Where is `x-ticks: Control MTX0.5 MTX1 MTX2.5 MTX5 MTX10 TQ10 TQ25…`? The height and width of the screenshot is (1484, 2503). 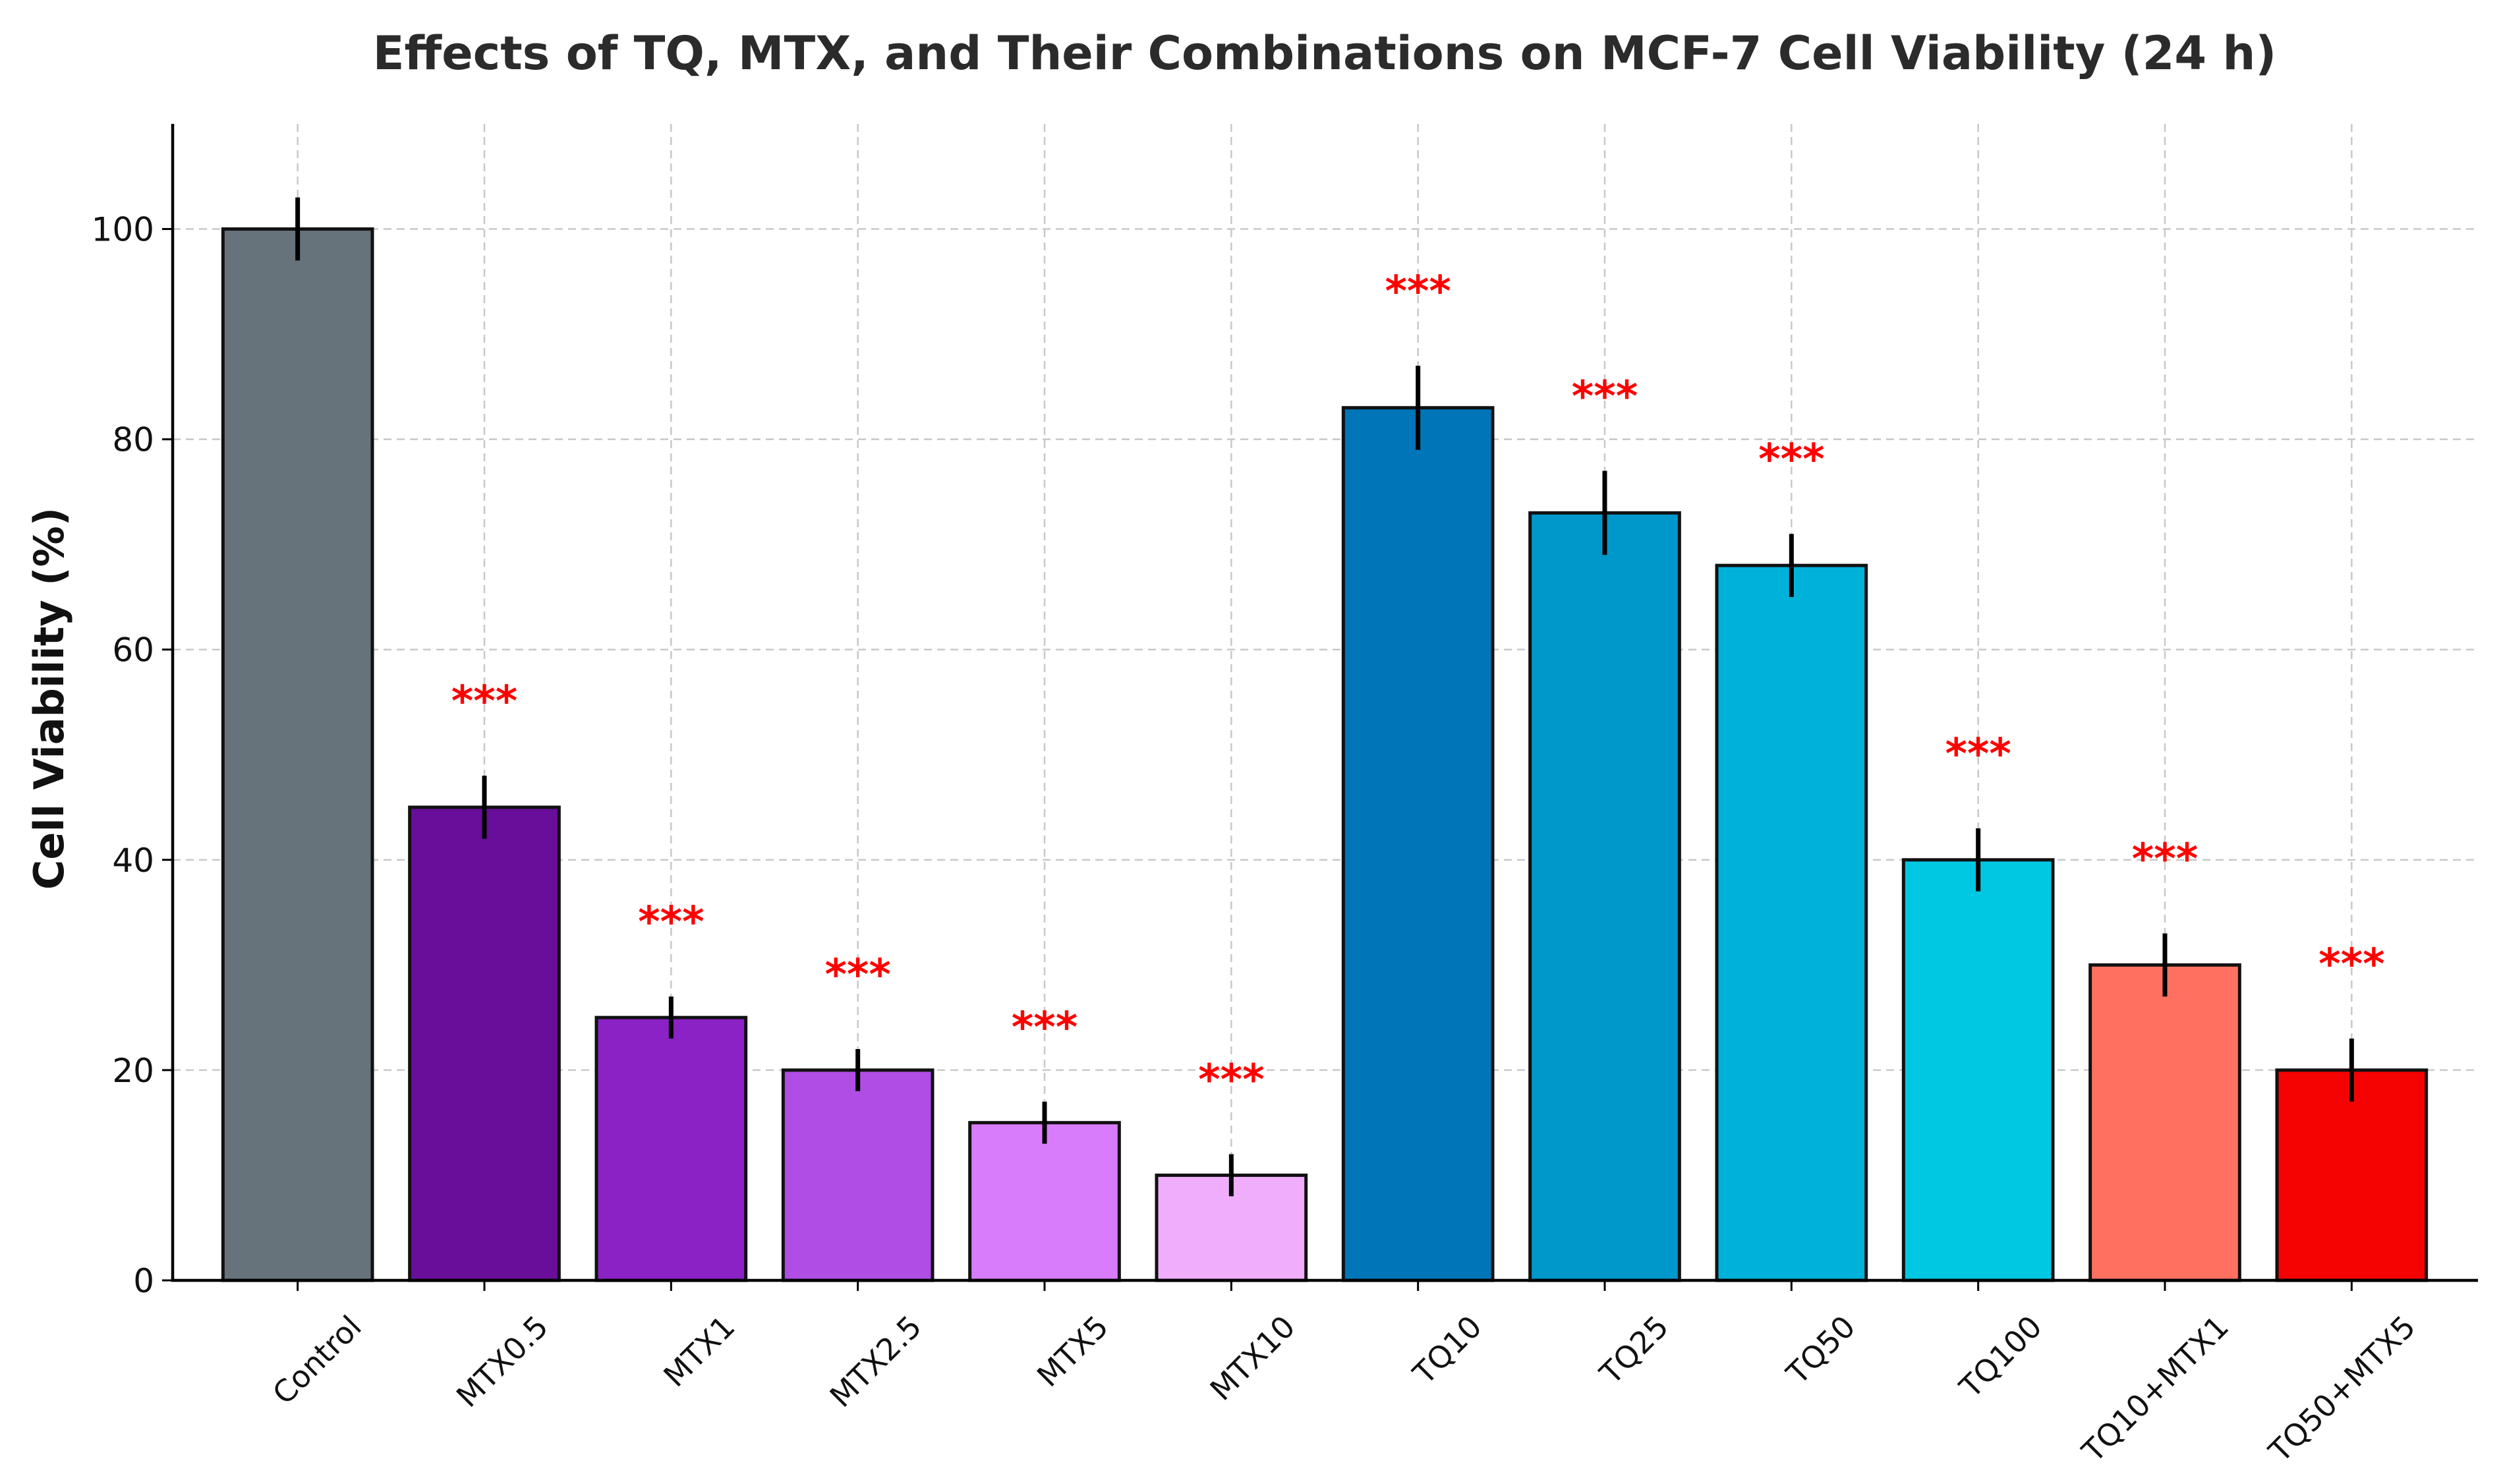
x-ticks: Control MTX0.5 MTX1 MTX2.5 MTX5 MTX10 TQ10 TQ25… is located at coordinates (1344, 1375).